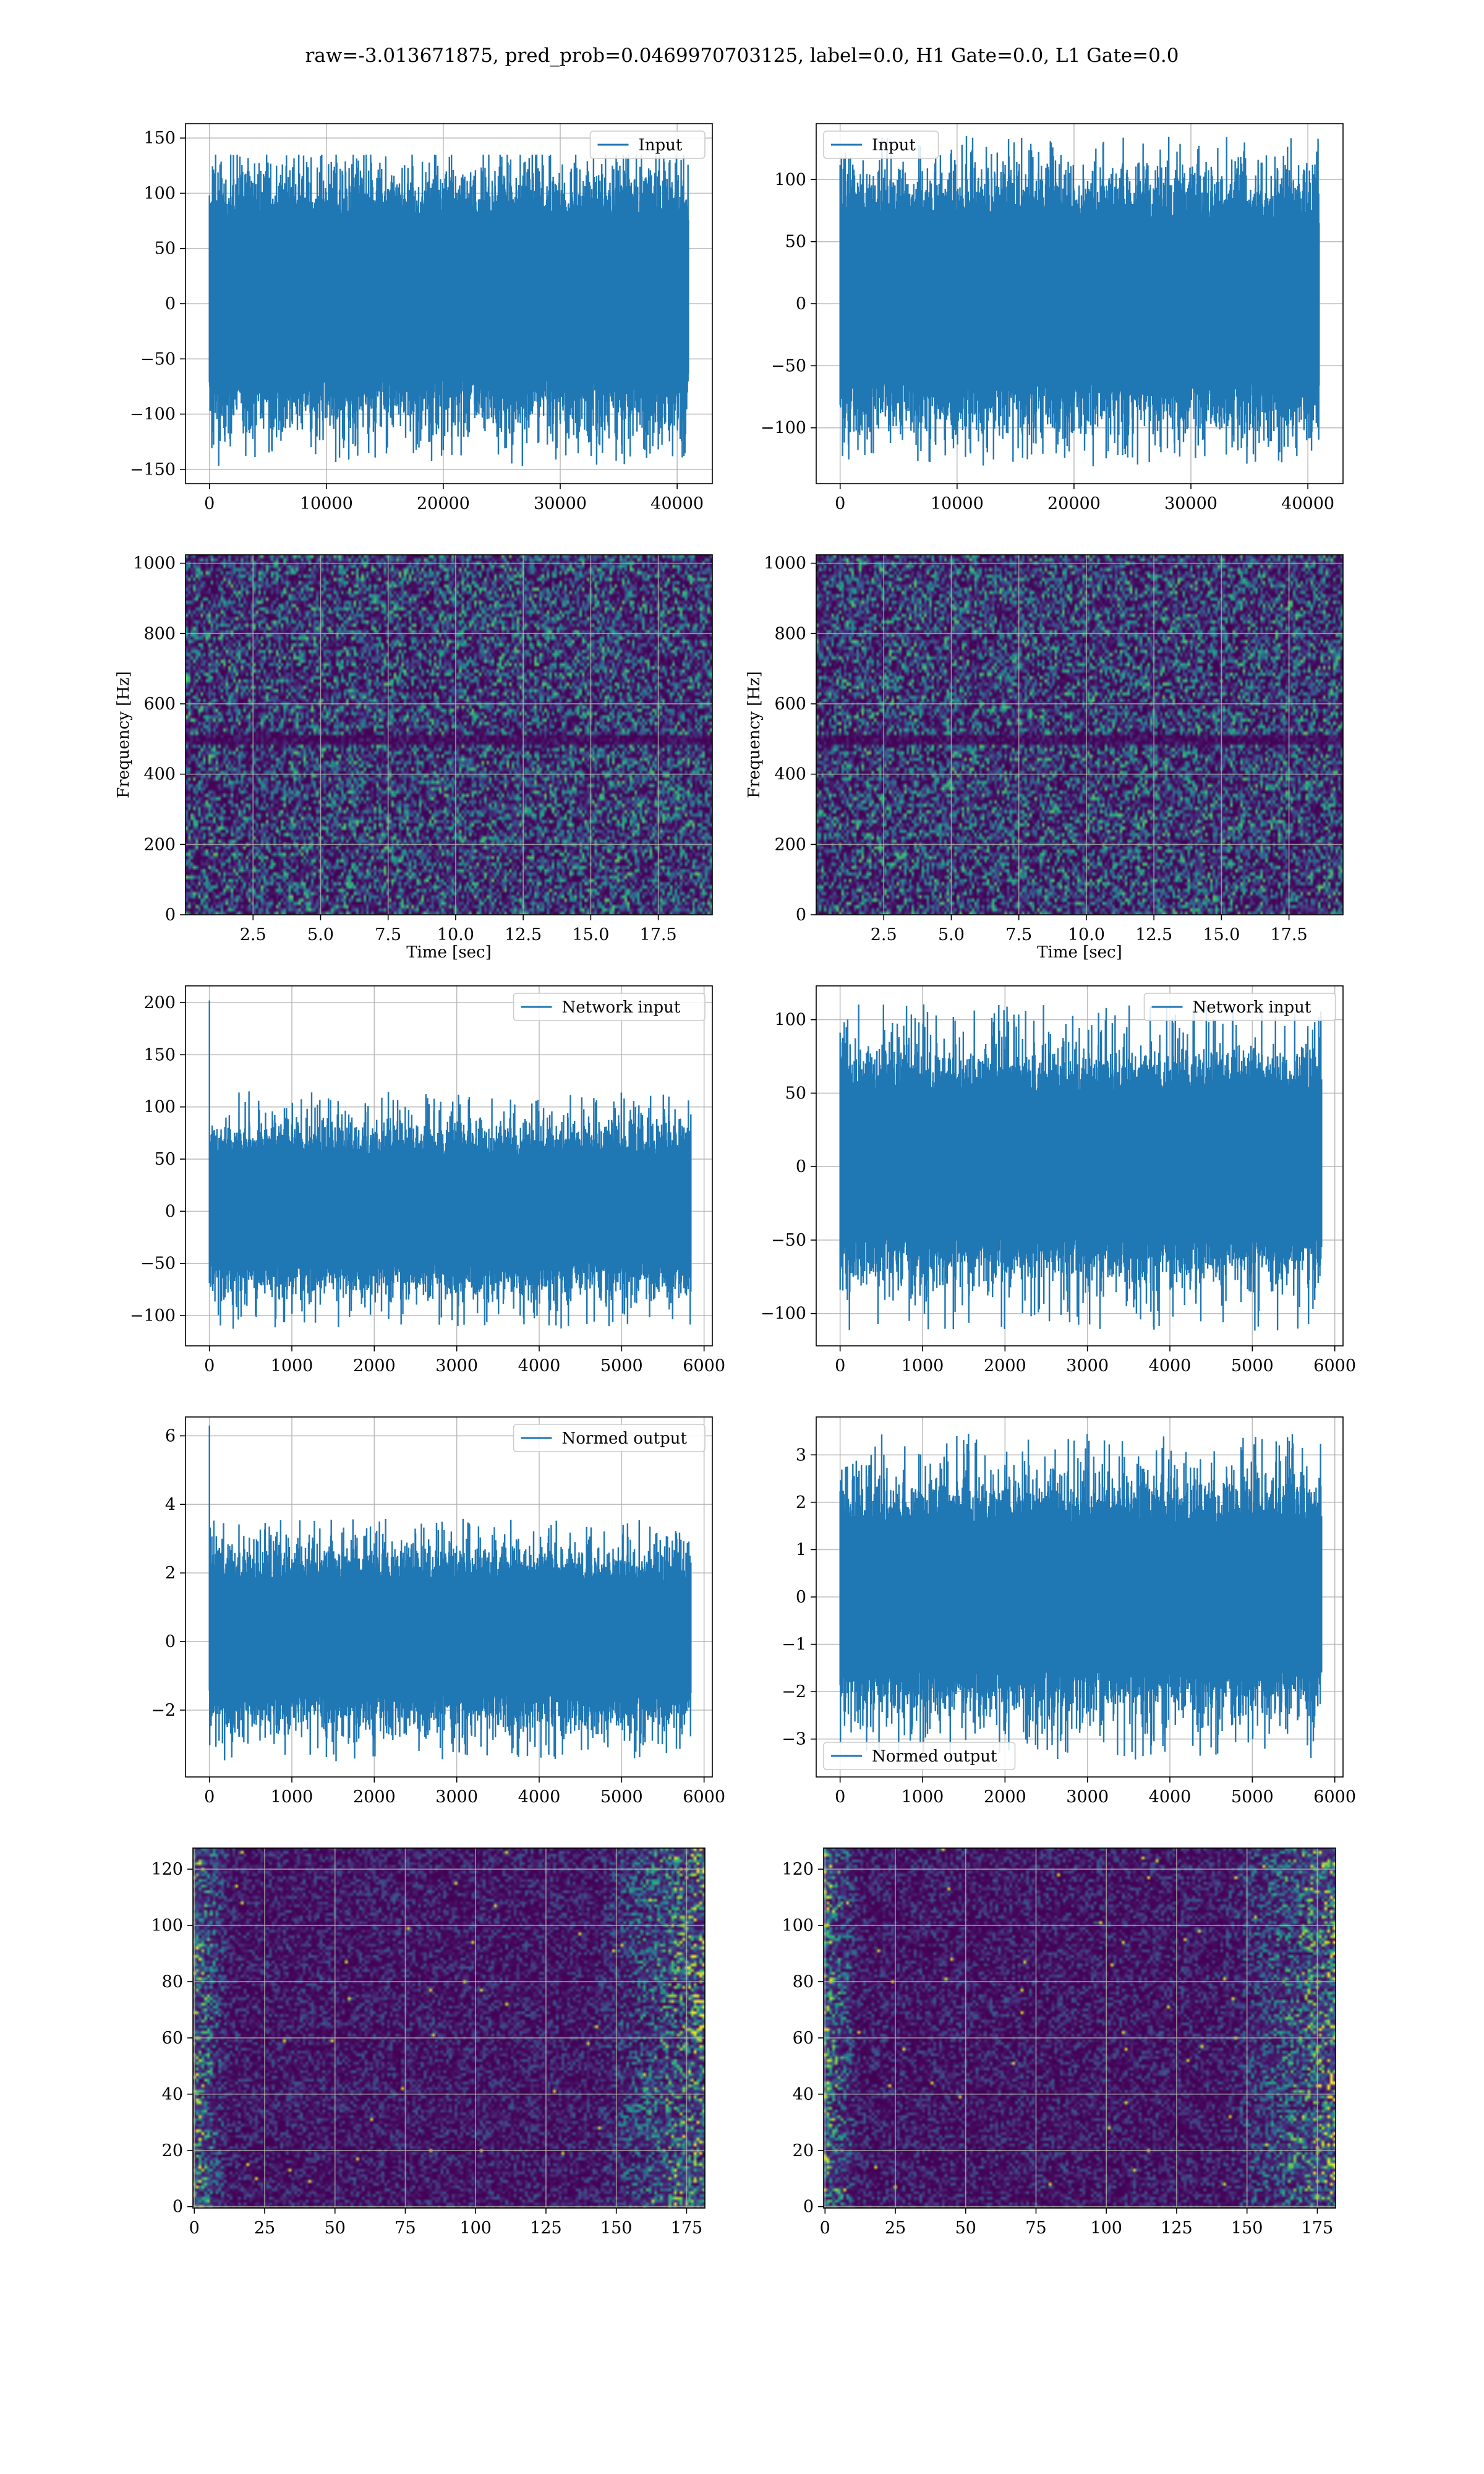 Image resolution: width=1484 pixels, height=2474 pixels. I want to click on panel-feat-right: 0 25 50 75 100 125 150 175 0 20 40 60 80 100 120, so click(1059, 2043).